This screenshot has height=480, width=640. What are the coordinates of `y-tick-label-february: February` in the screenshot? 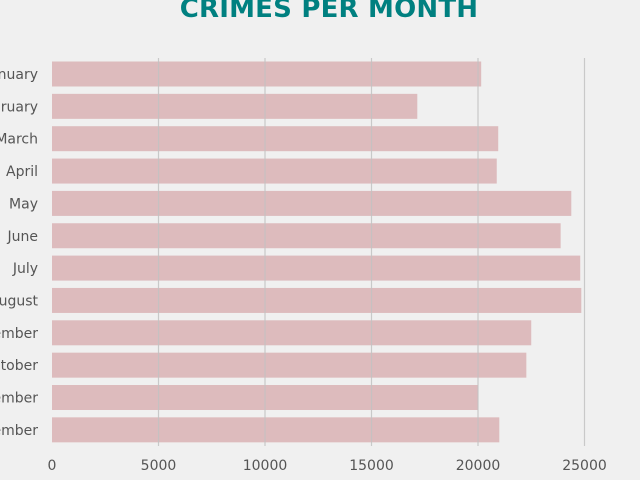 It's located at (19, 107).